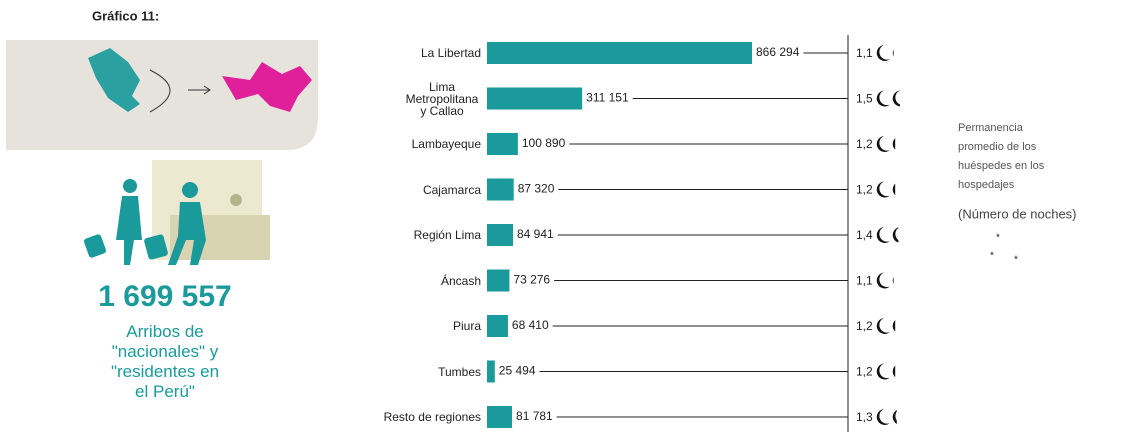  I want to click on stay-label: 1,3, so click(864, 417).